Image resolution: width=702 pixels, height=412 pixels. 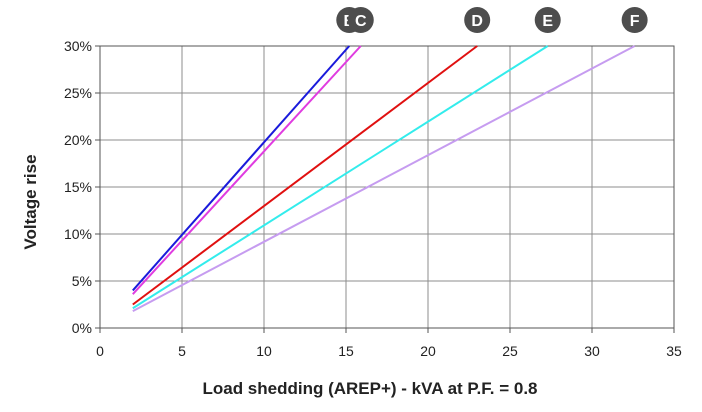 I want to click on series-badge-e: E, so click(x=547, y=20).